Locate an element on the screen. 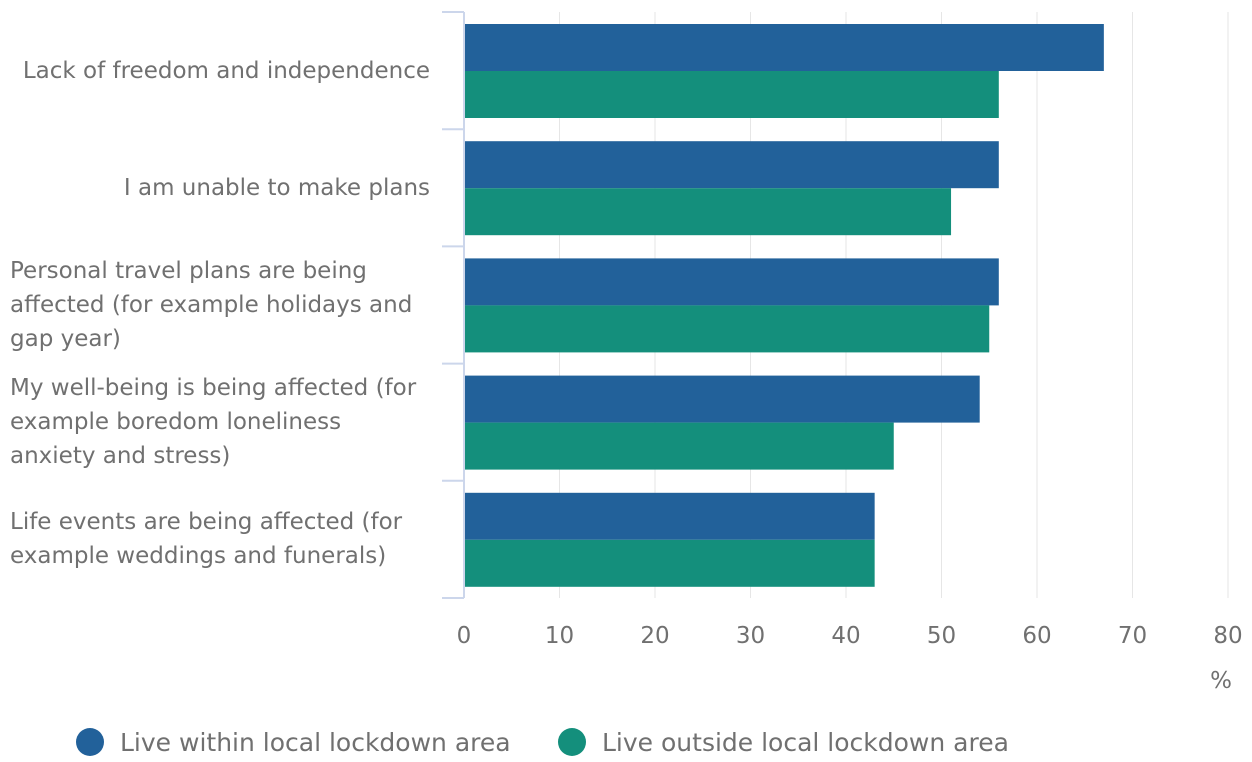  x-tick-label: 60 is located at coordinates (1036, 636).